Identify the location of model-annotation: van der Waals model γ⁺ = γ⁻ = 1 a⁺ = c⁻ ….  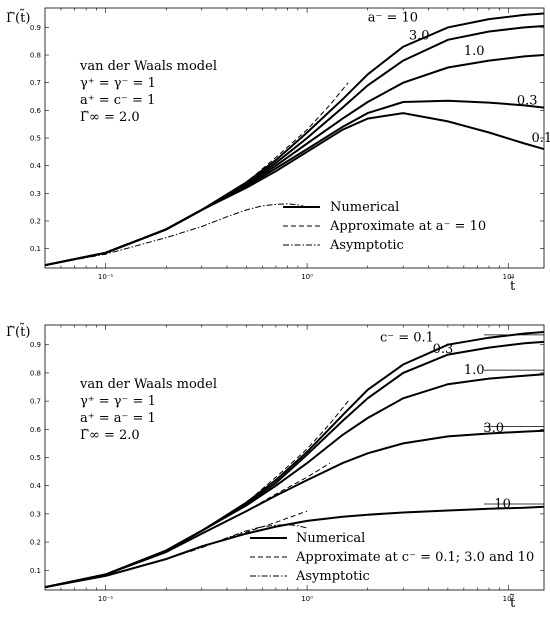
(148, 92).